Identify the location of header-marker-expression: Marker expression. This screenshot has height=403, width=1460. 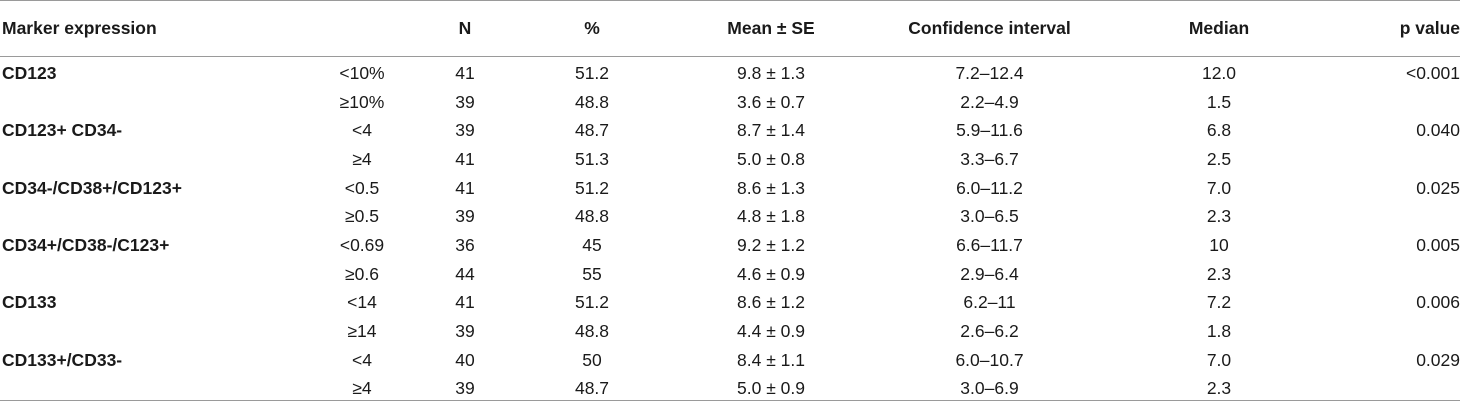
(79, 27).